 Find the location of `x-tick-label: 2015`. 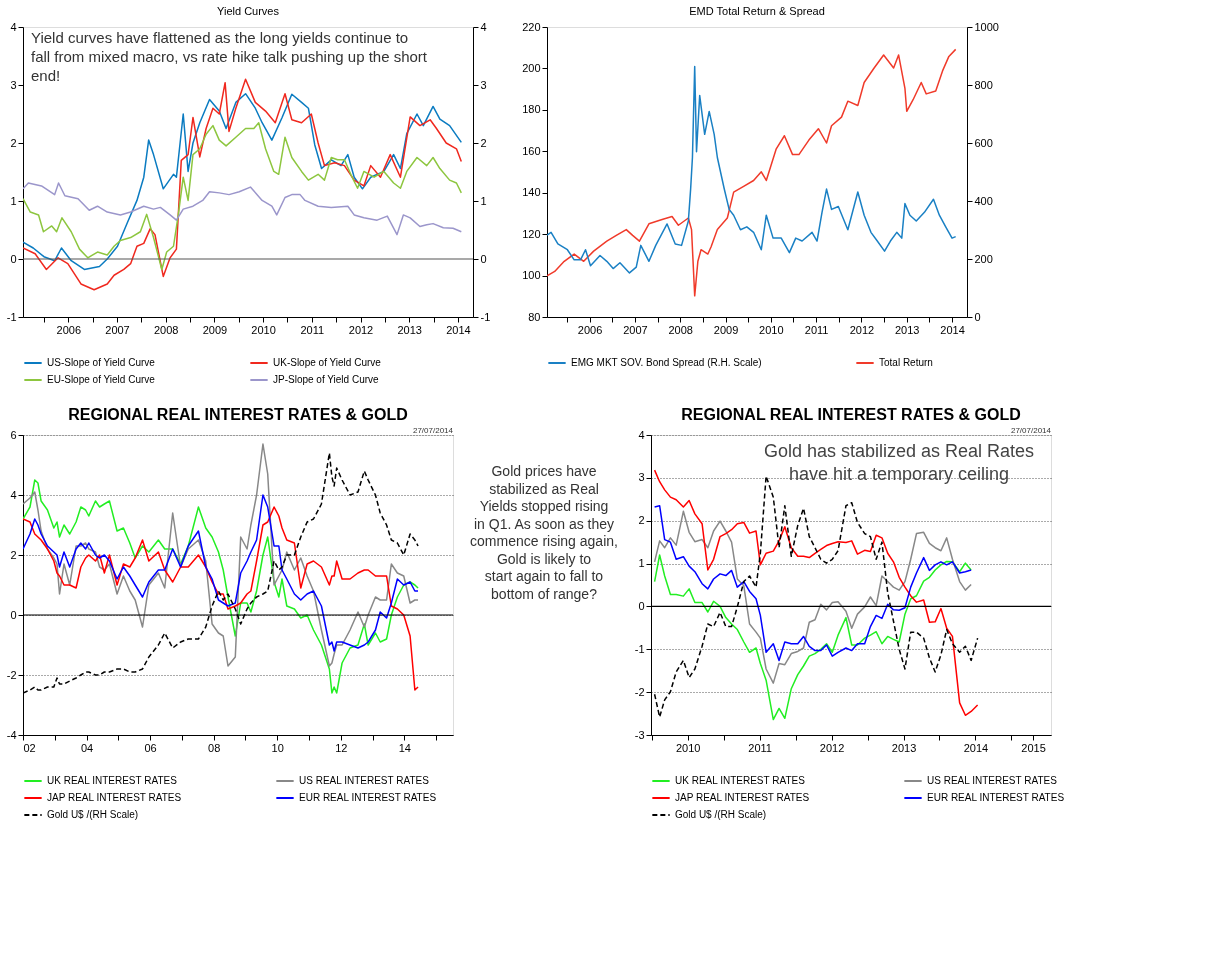

x-tick-label: 2015 is located at coordinates (1033, 747).